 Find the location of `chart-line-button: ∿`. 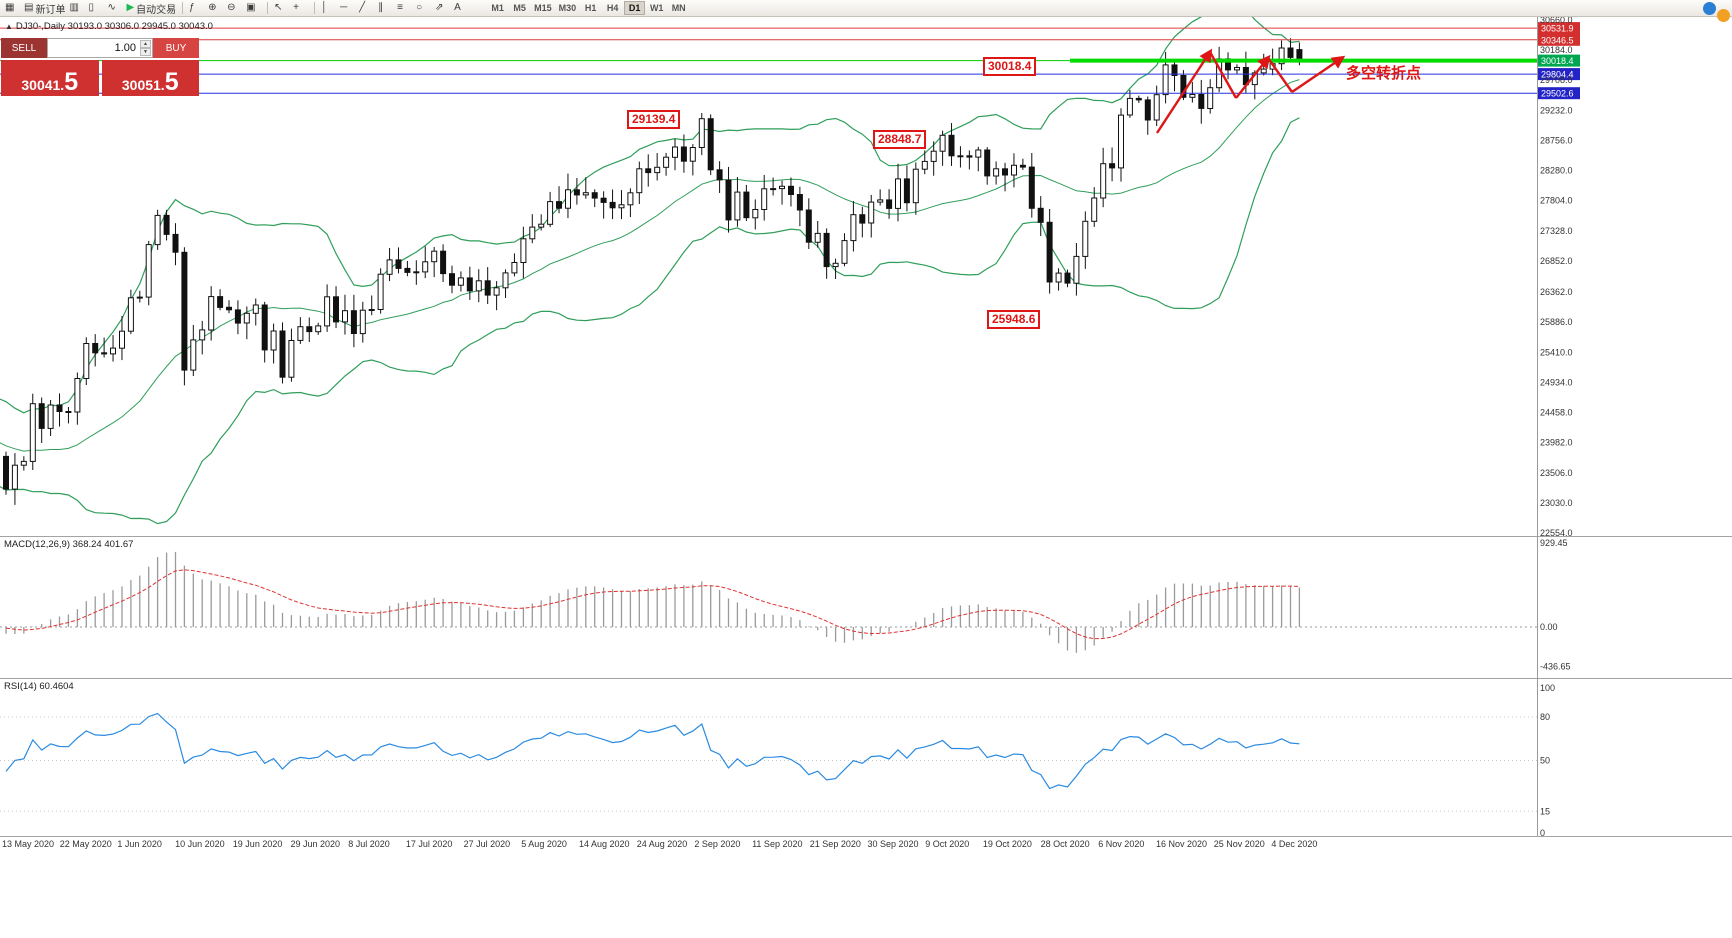

chart-line-button: ∿ is located at coordinates (114, 8).